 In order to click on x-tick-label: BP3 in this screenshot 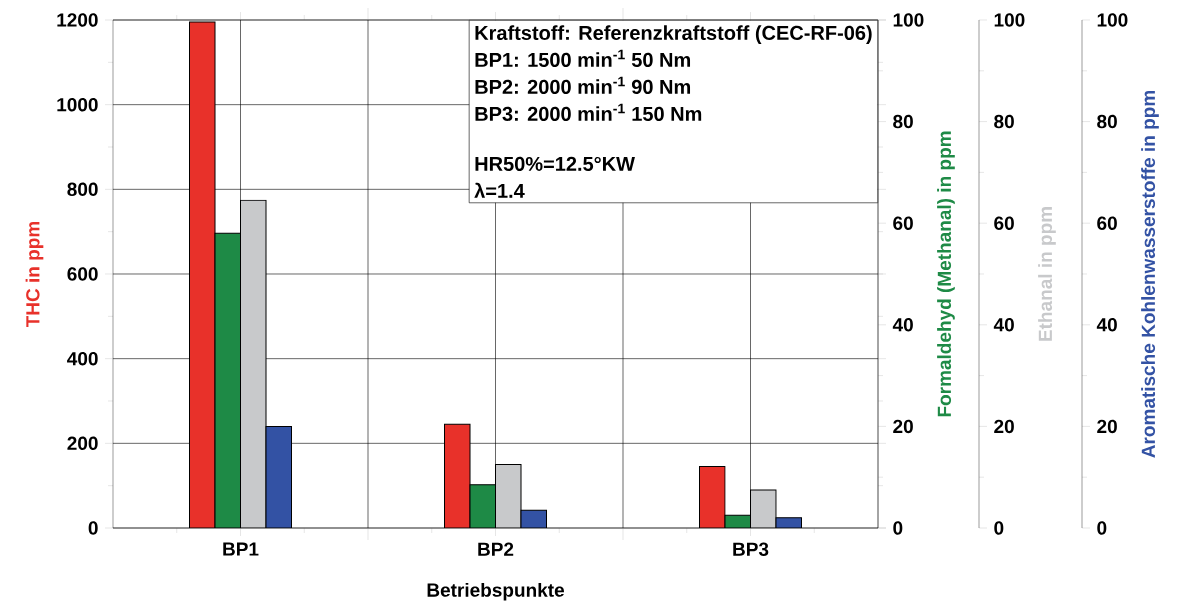, I will do `click(751, 549)`.